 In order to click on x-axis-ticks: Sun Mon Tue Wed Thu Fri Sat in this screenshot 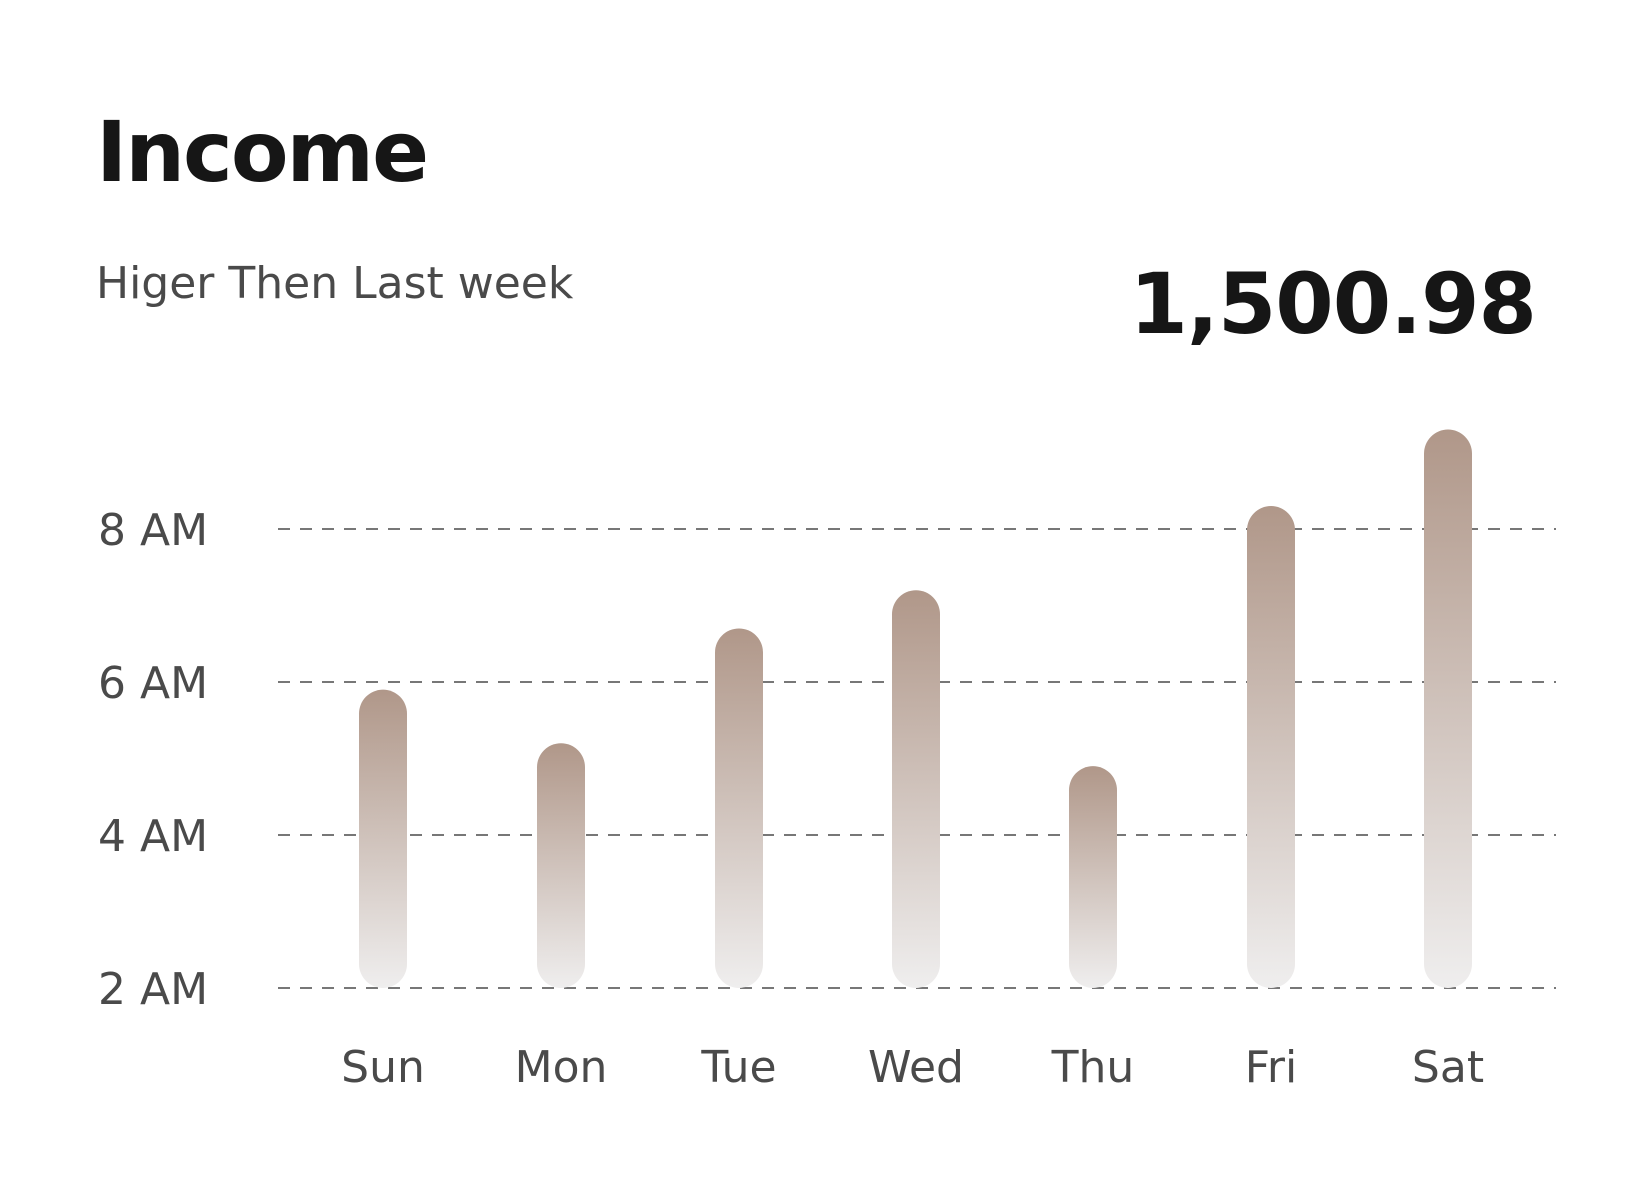, I will do `click(912, 1067)`.